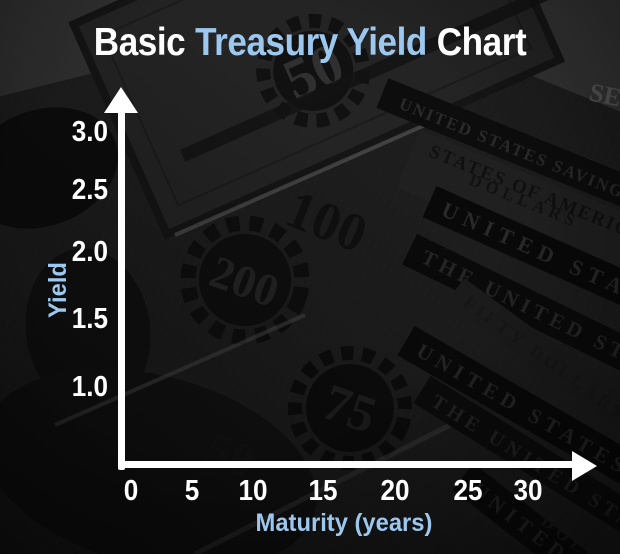  Describe the element at coordinates (131, 491) in the screenshot. I see `x-tick-0: 0` at that location.